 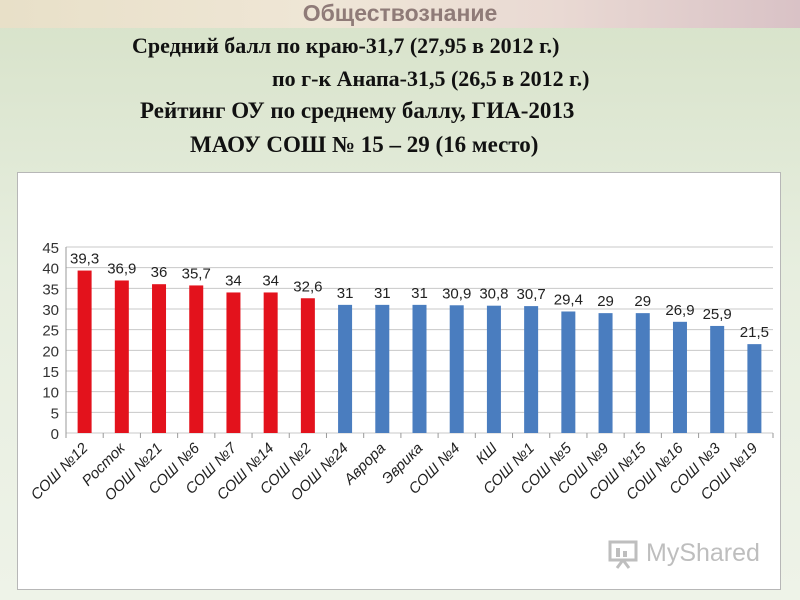 I want to click on y-tick-label: 30, so click(x=50, y=310).